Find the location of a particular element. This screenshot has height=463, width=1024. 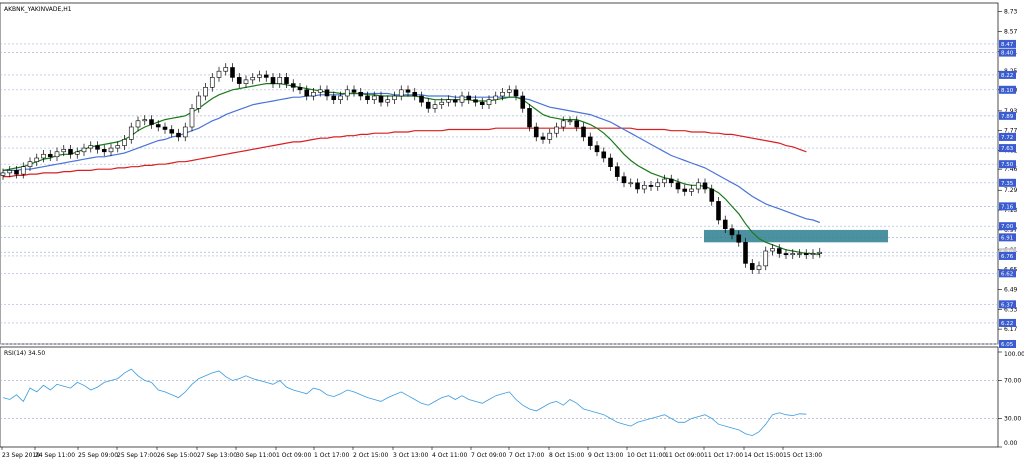

x-tick-label: 7 Oct 17:00 is located at coordinates (526, 455).